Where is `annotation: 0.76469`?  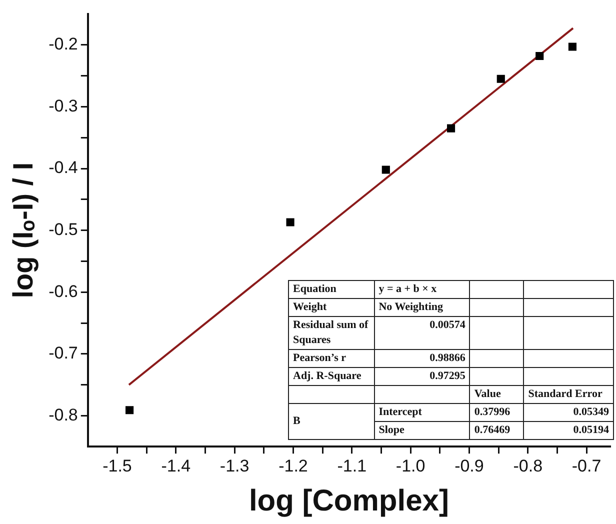 annotation: 0.76469 is located at coordinates (497, 431).